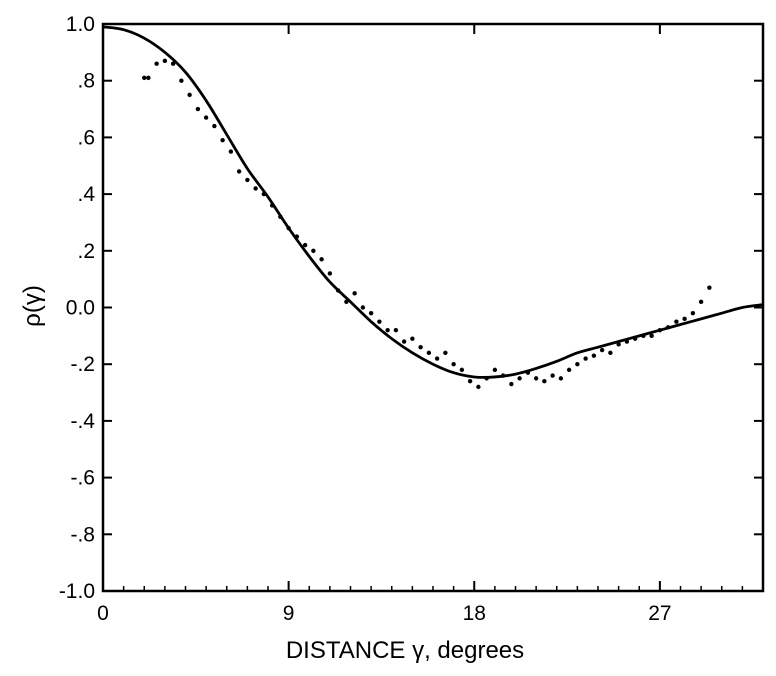 The width and height of the screenshot is (776, 676). I want to click on y-tick-label: -.6, so click(82, 478).